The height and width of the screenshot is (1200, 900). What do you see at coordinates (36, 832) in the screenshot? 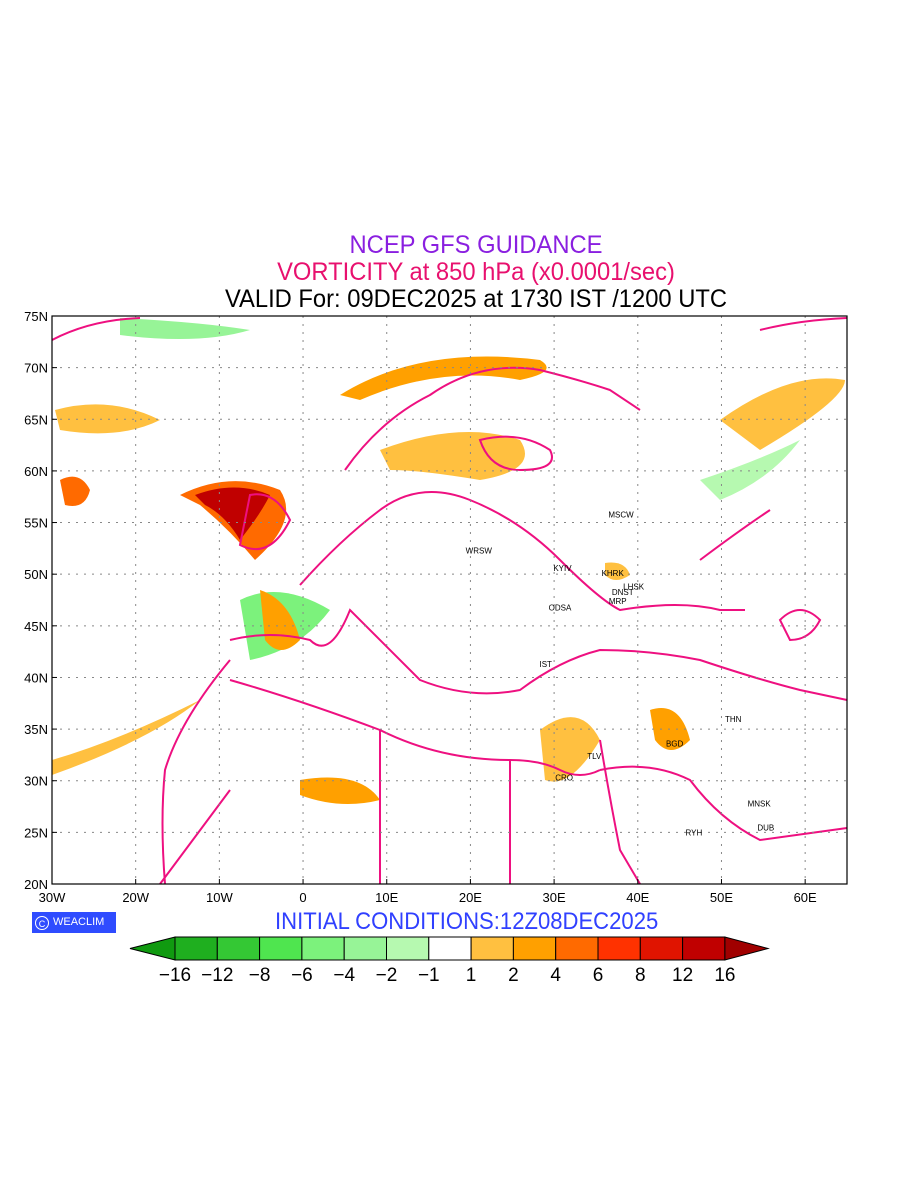
I see `lat-label: 25N` at bounding box center [36, 832].